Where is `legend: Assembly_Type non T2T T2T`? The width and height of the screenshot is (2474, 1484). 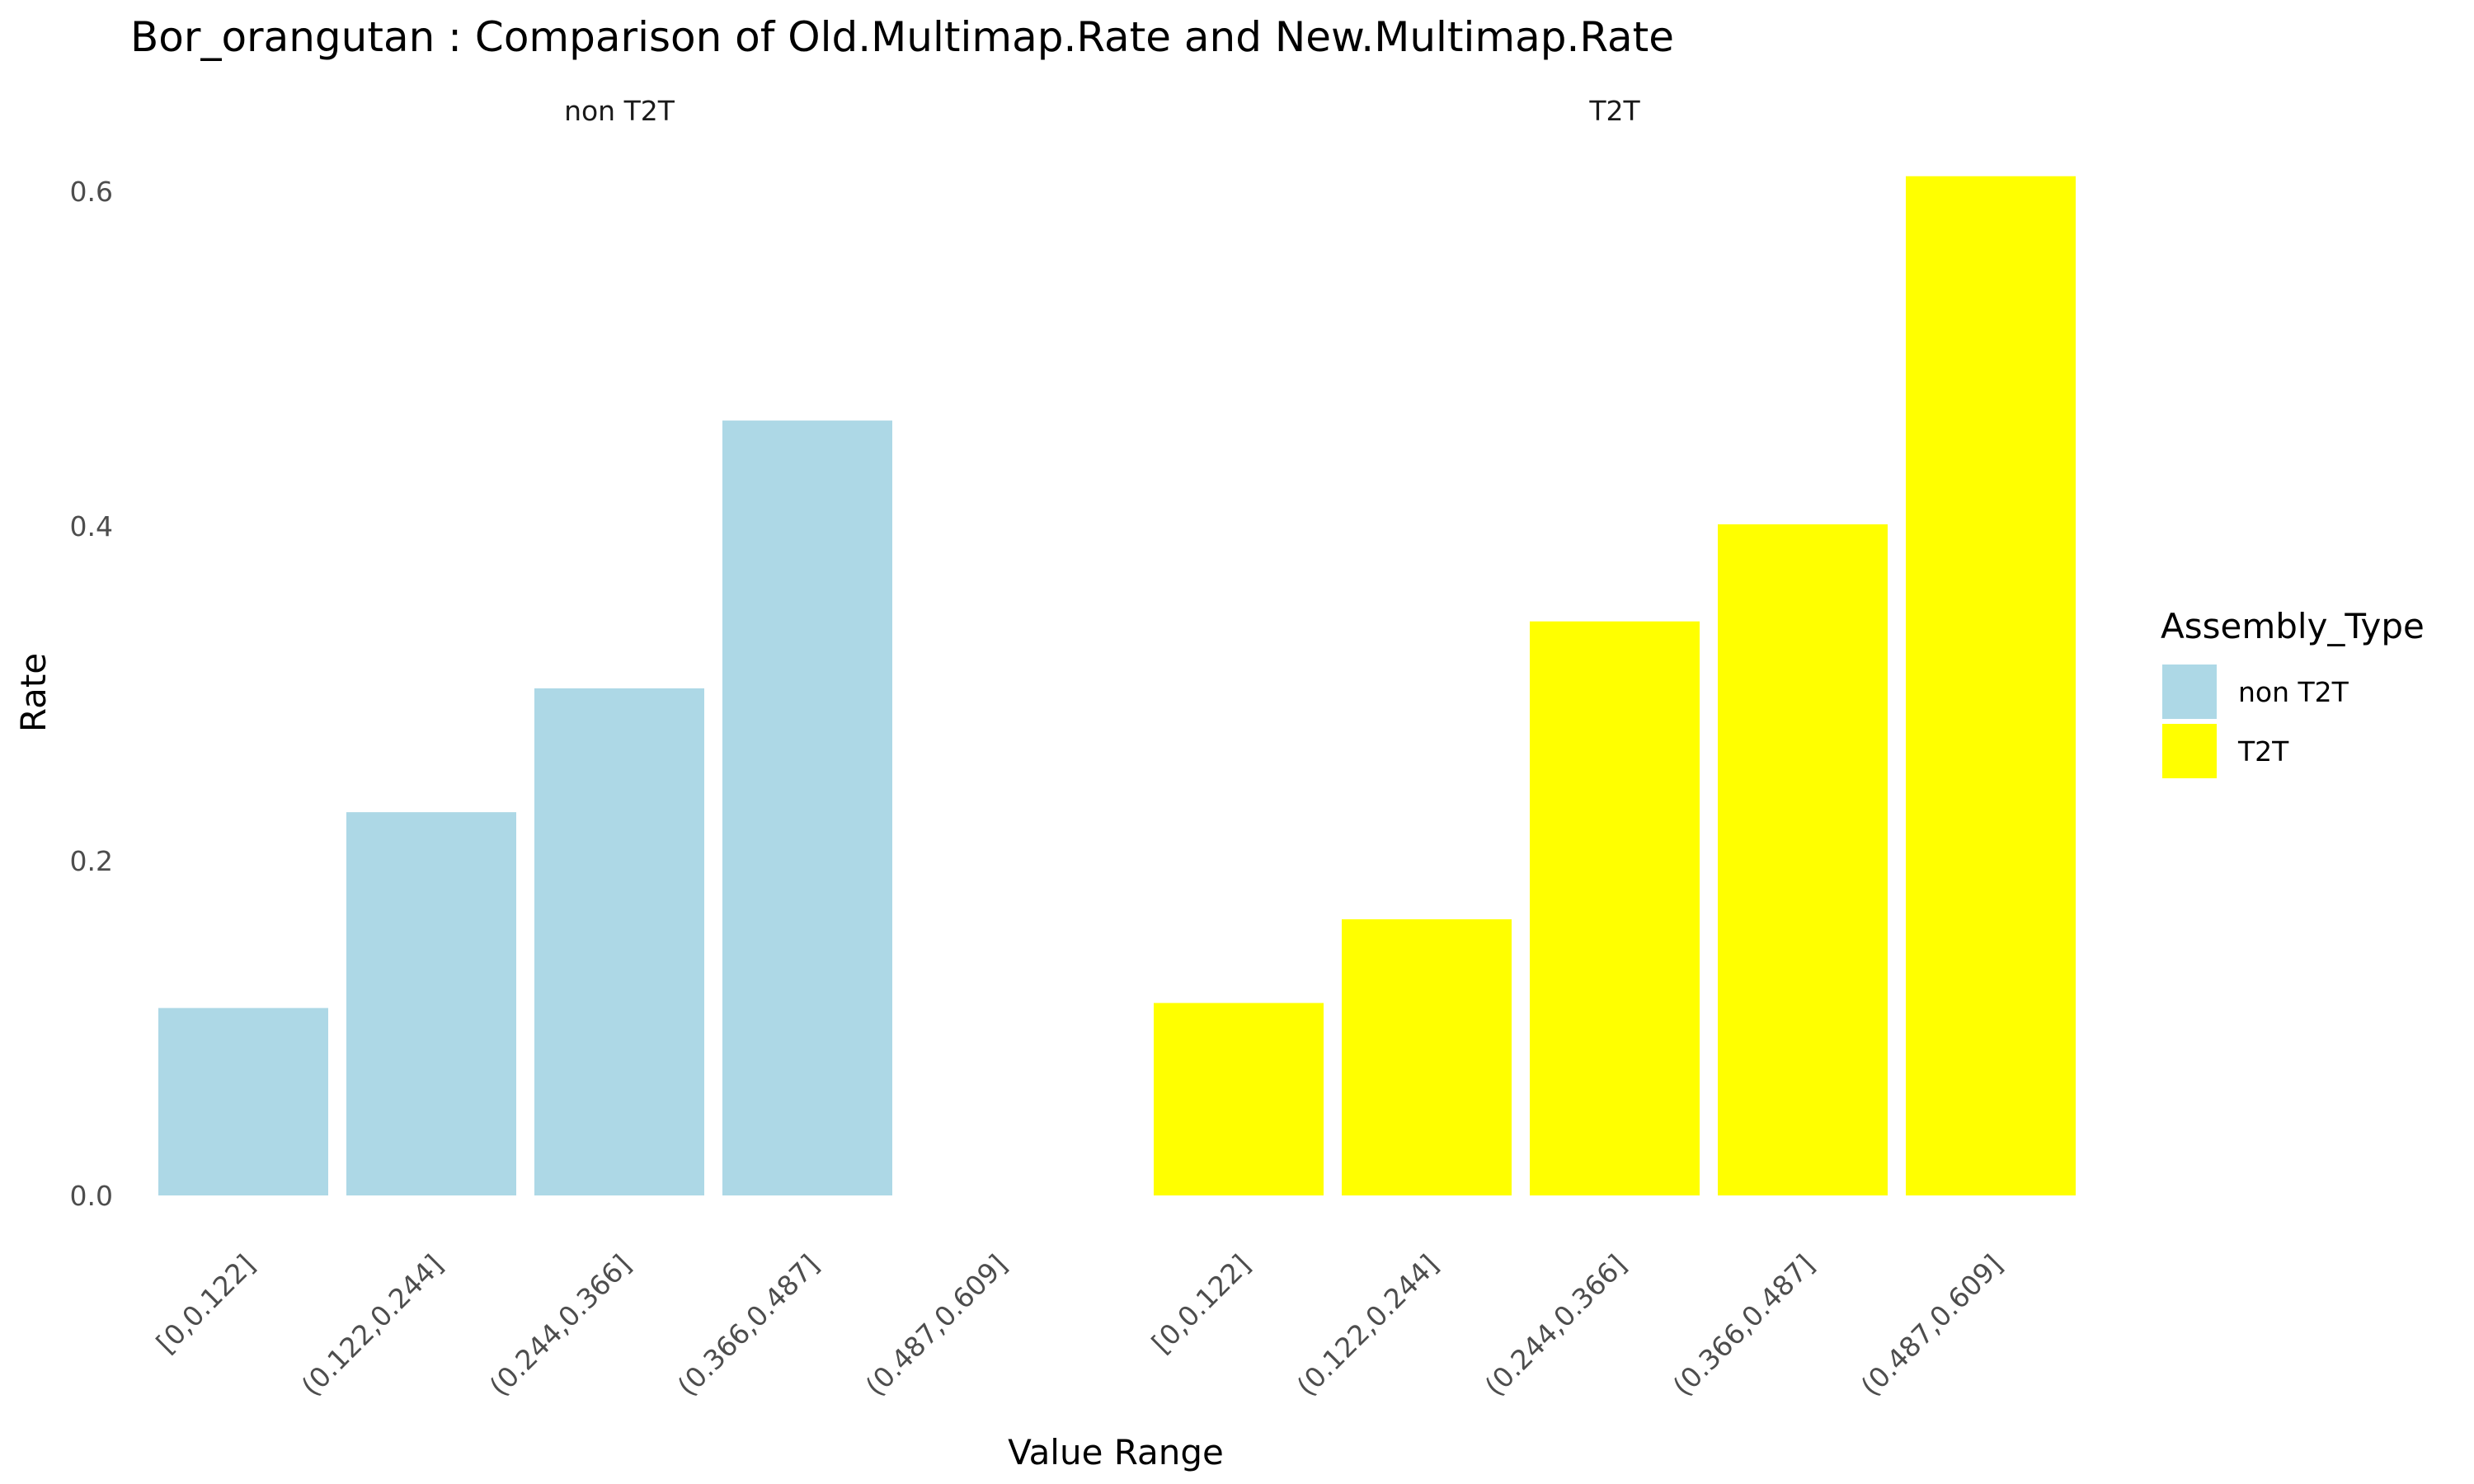 legend: Assembly_Type non T2T T2T is located at coordinates (2293, 692).